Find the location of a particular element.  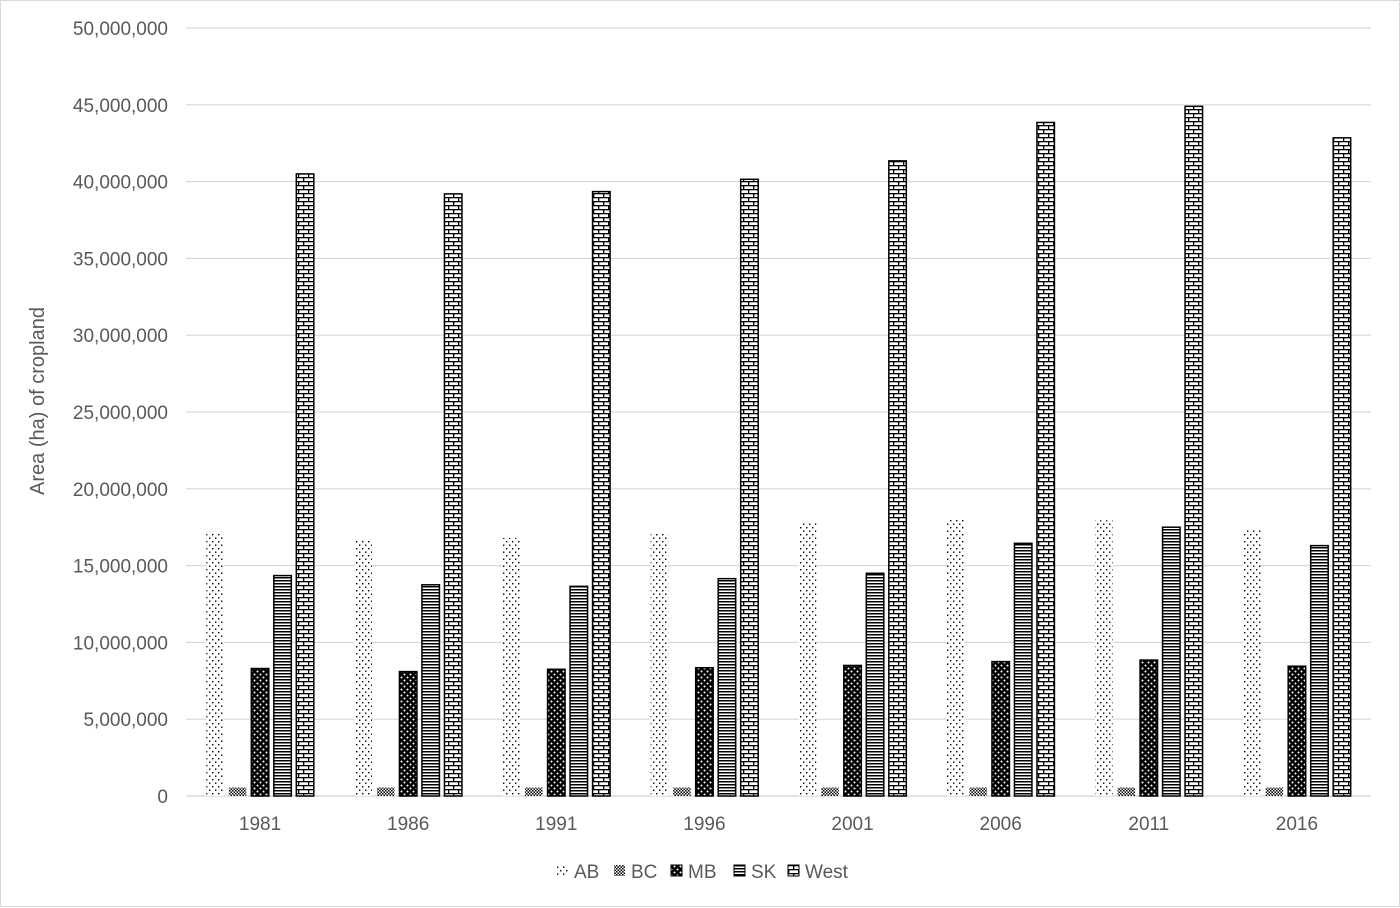

bar-mb-2011 is located at coordinates (1149, 728).